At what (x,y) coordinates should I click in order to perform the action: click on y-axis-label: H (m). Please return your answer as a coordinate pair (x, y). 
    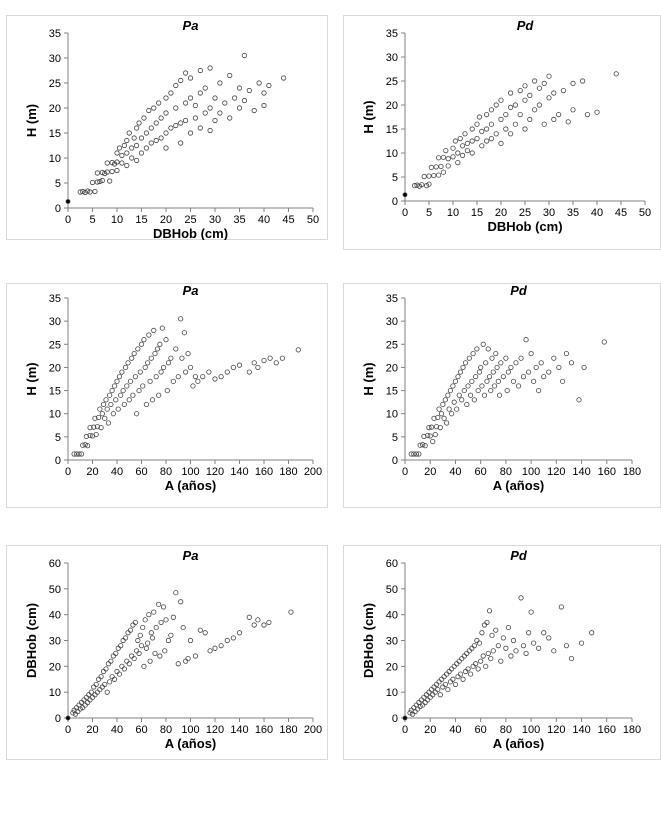
    Looking at the image, I should click on (368, 116).